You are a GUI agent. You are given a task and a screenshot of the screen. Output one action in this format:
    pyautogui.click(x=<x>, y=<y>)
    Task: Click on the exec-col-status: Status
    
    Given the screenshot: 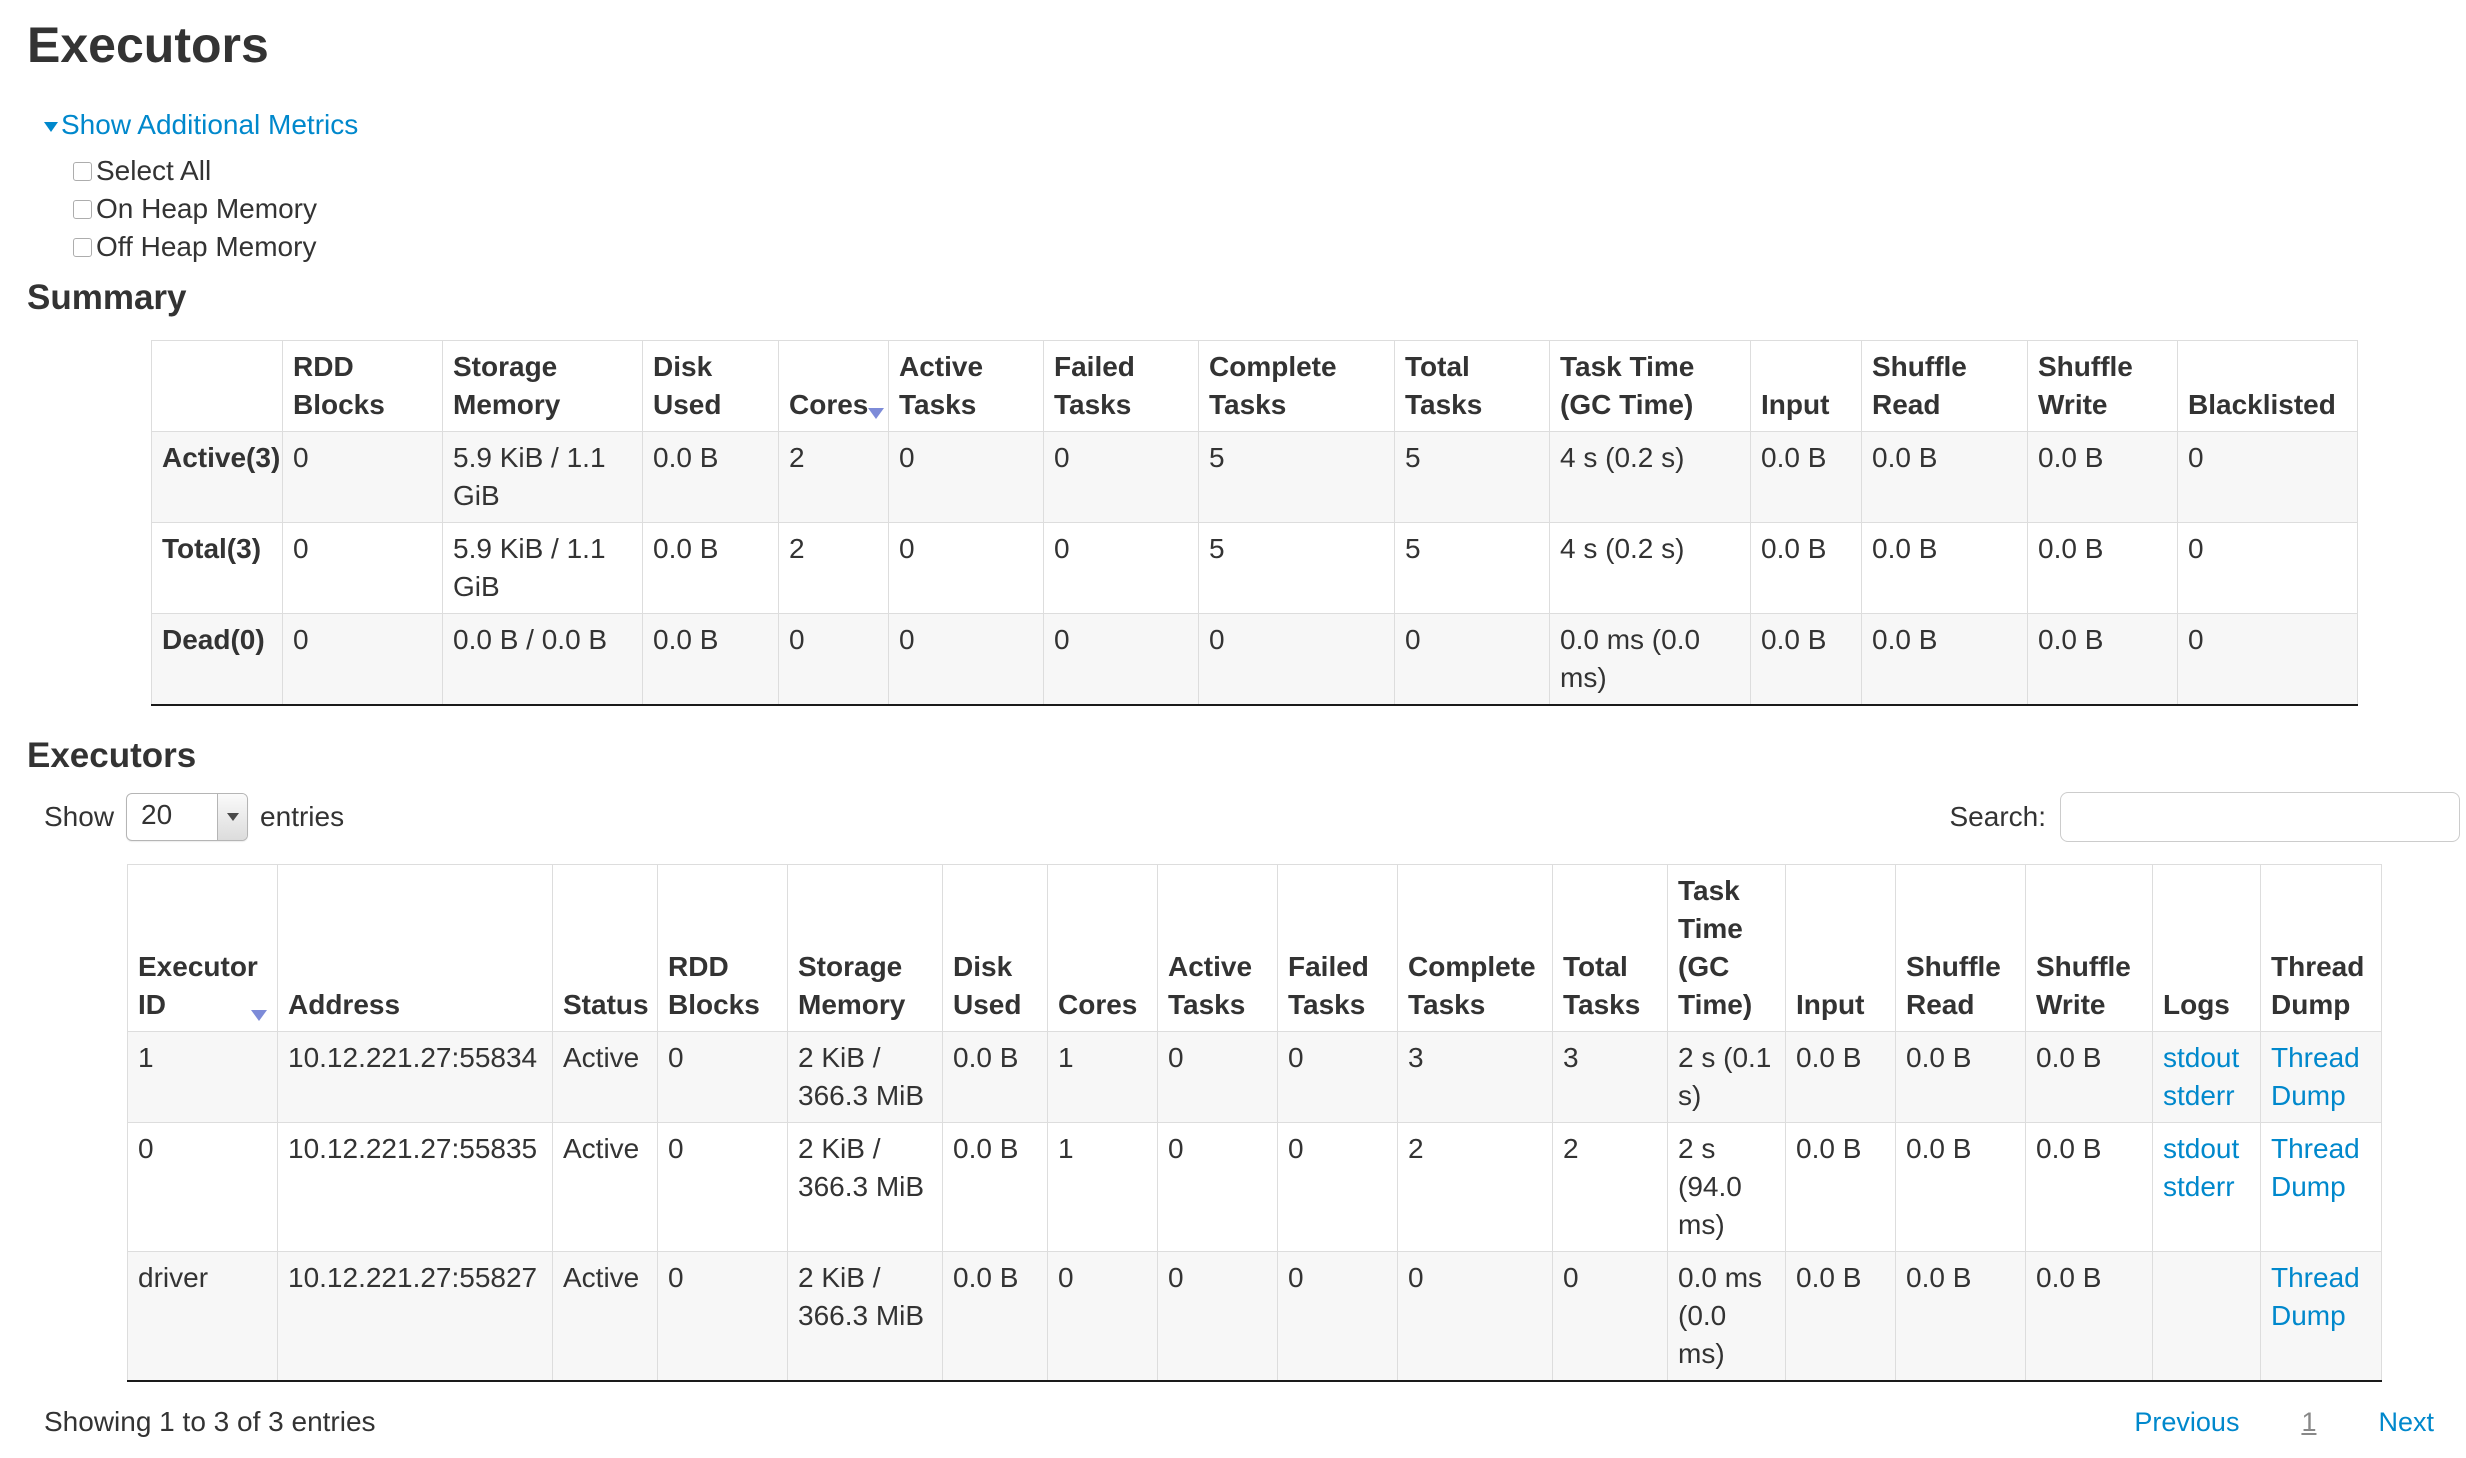 What is the action you would take?
    pyautogui.click(x=605, y=948)
    